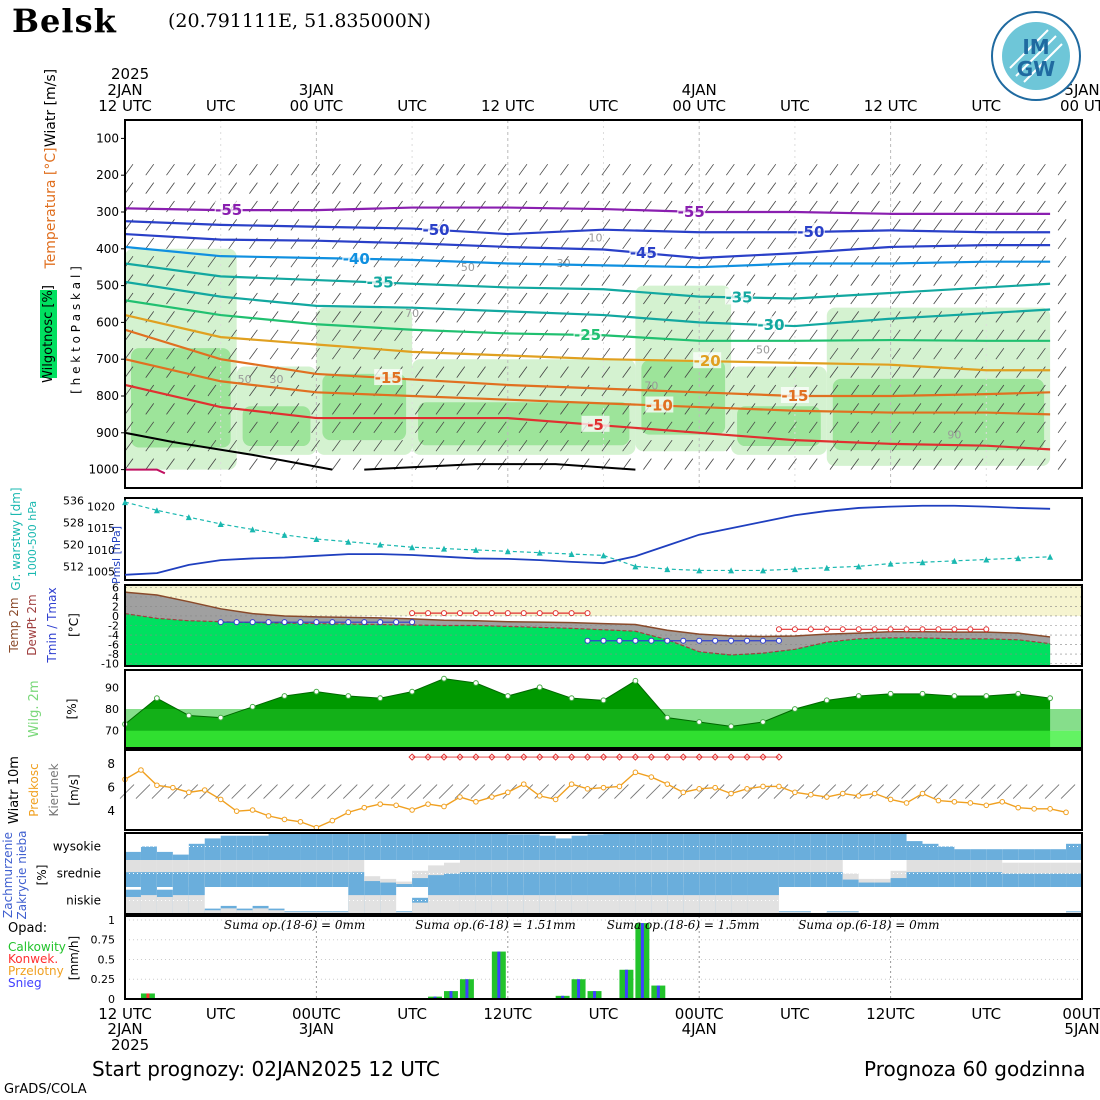 The image size is (1100, 1100). What do you see at coordinates (658, 992) in the screenshot?
I see `precip-snow-bar` at bounding box center [658, 992].